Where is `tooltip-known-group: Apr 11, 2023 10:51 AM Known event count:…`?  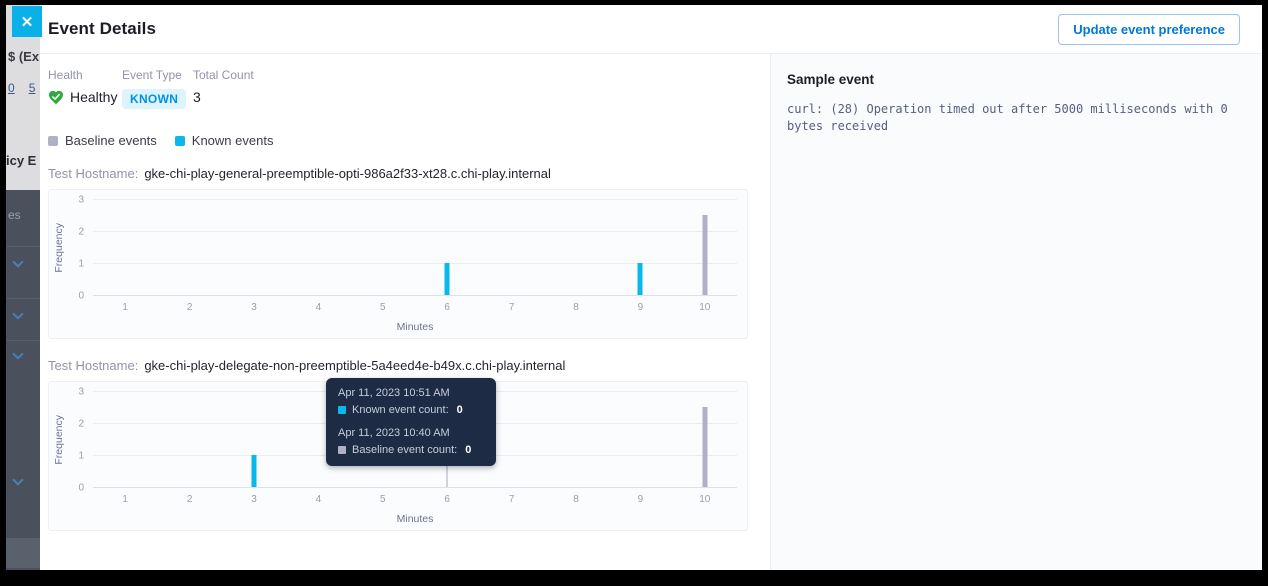 tooltip-known-group: Apr 11, 2023 10:51 AM Known event count:… is located at coordinates (411, 401).